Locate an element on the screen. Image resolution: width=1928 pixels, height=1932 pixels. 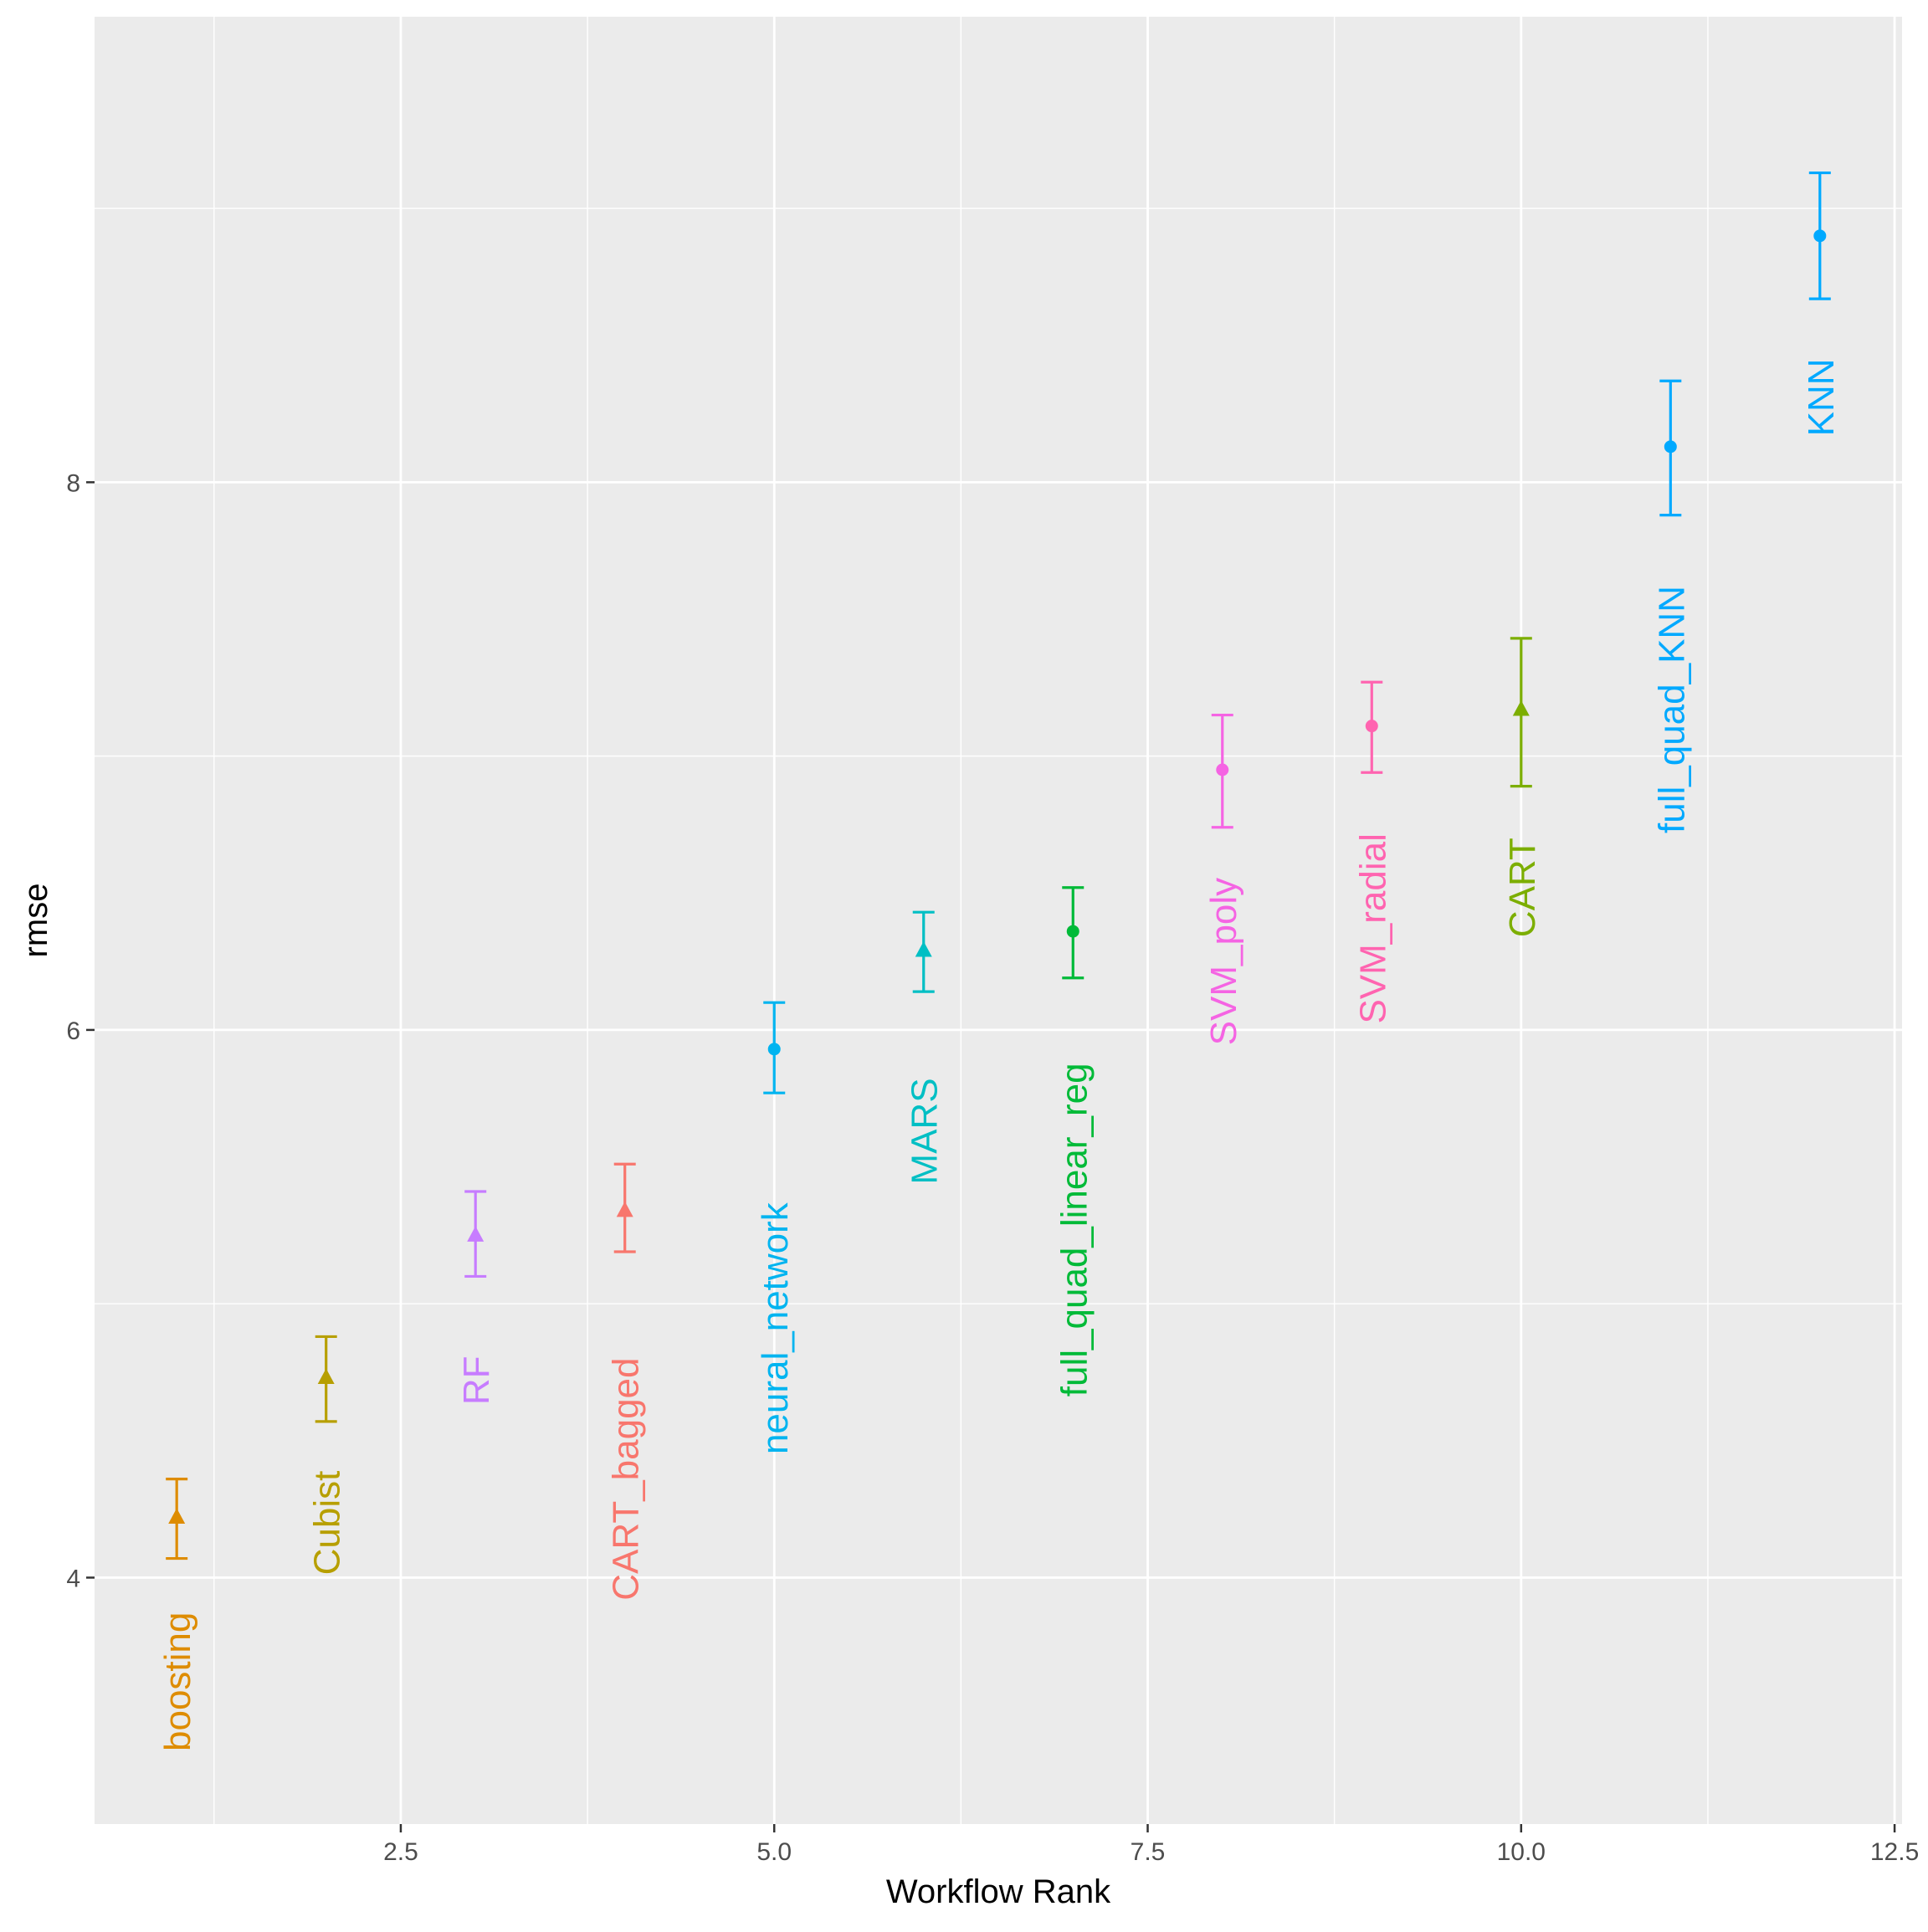
point-SVM_poly is located at coordinates (1222, 771).